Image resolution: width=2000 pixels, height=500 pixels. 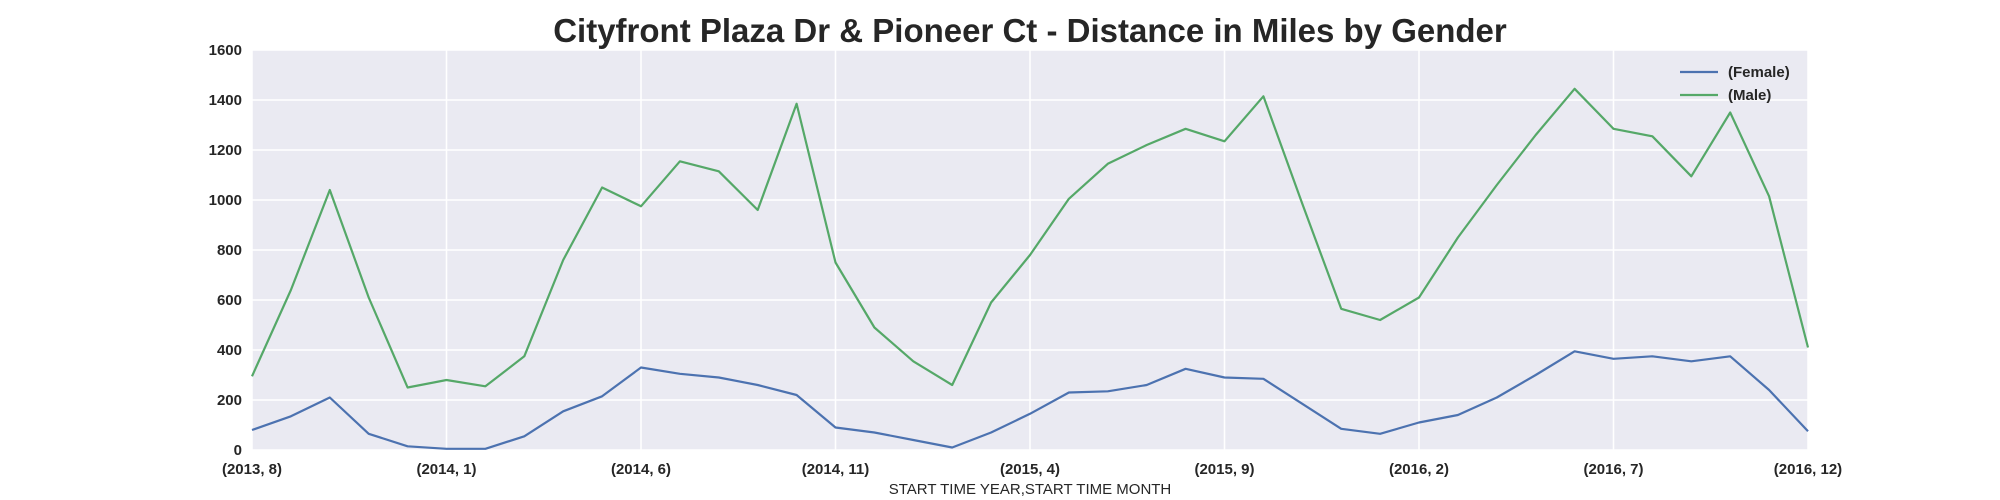 What do you see at coordinates (225, 150) in the screenshot?
I see `y-tick-label: 1200` at bounding box center [225, 150].